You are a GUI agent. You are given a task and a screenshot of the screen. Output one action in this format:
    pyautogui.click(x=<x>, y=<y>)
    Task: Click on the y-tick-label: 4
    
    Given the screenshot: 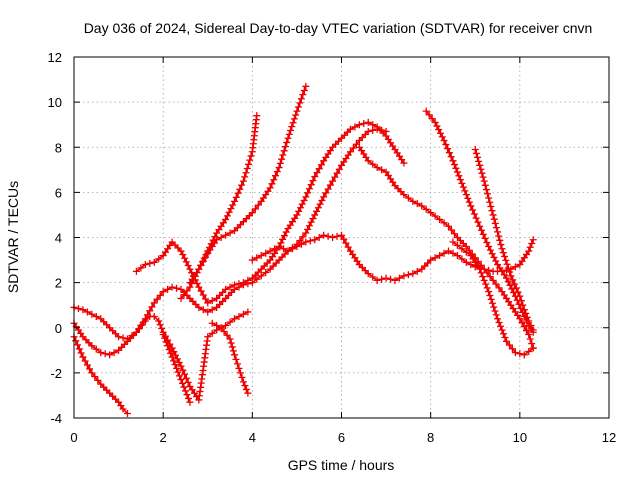 What is the action you would take?
    pyautogui.click(x=58, y=238)
    